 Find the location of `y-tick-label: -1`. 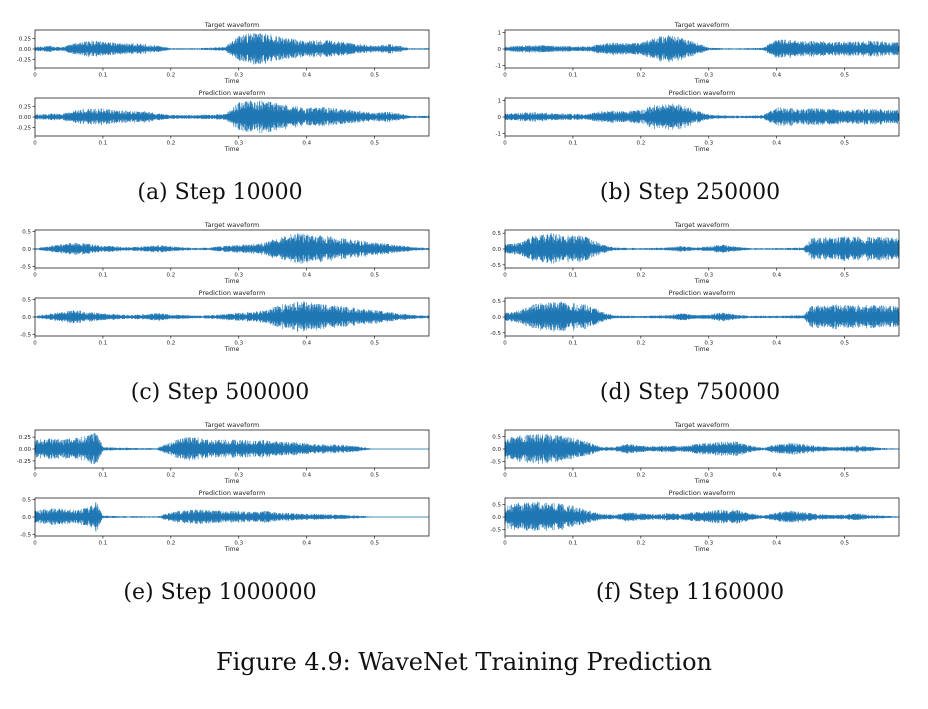

y-tick-label: -1 is located at coordinates (498, 67).